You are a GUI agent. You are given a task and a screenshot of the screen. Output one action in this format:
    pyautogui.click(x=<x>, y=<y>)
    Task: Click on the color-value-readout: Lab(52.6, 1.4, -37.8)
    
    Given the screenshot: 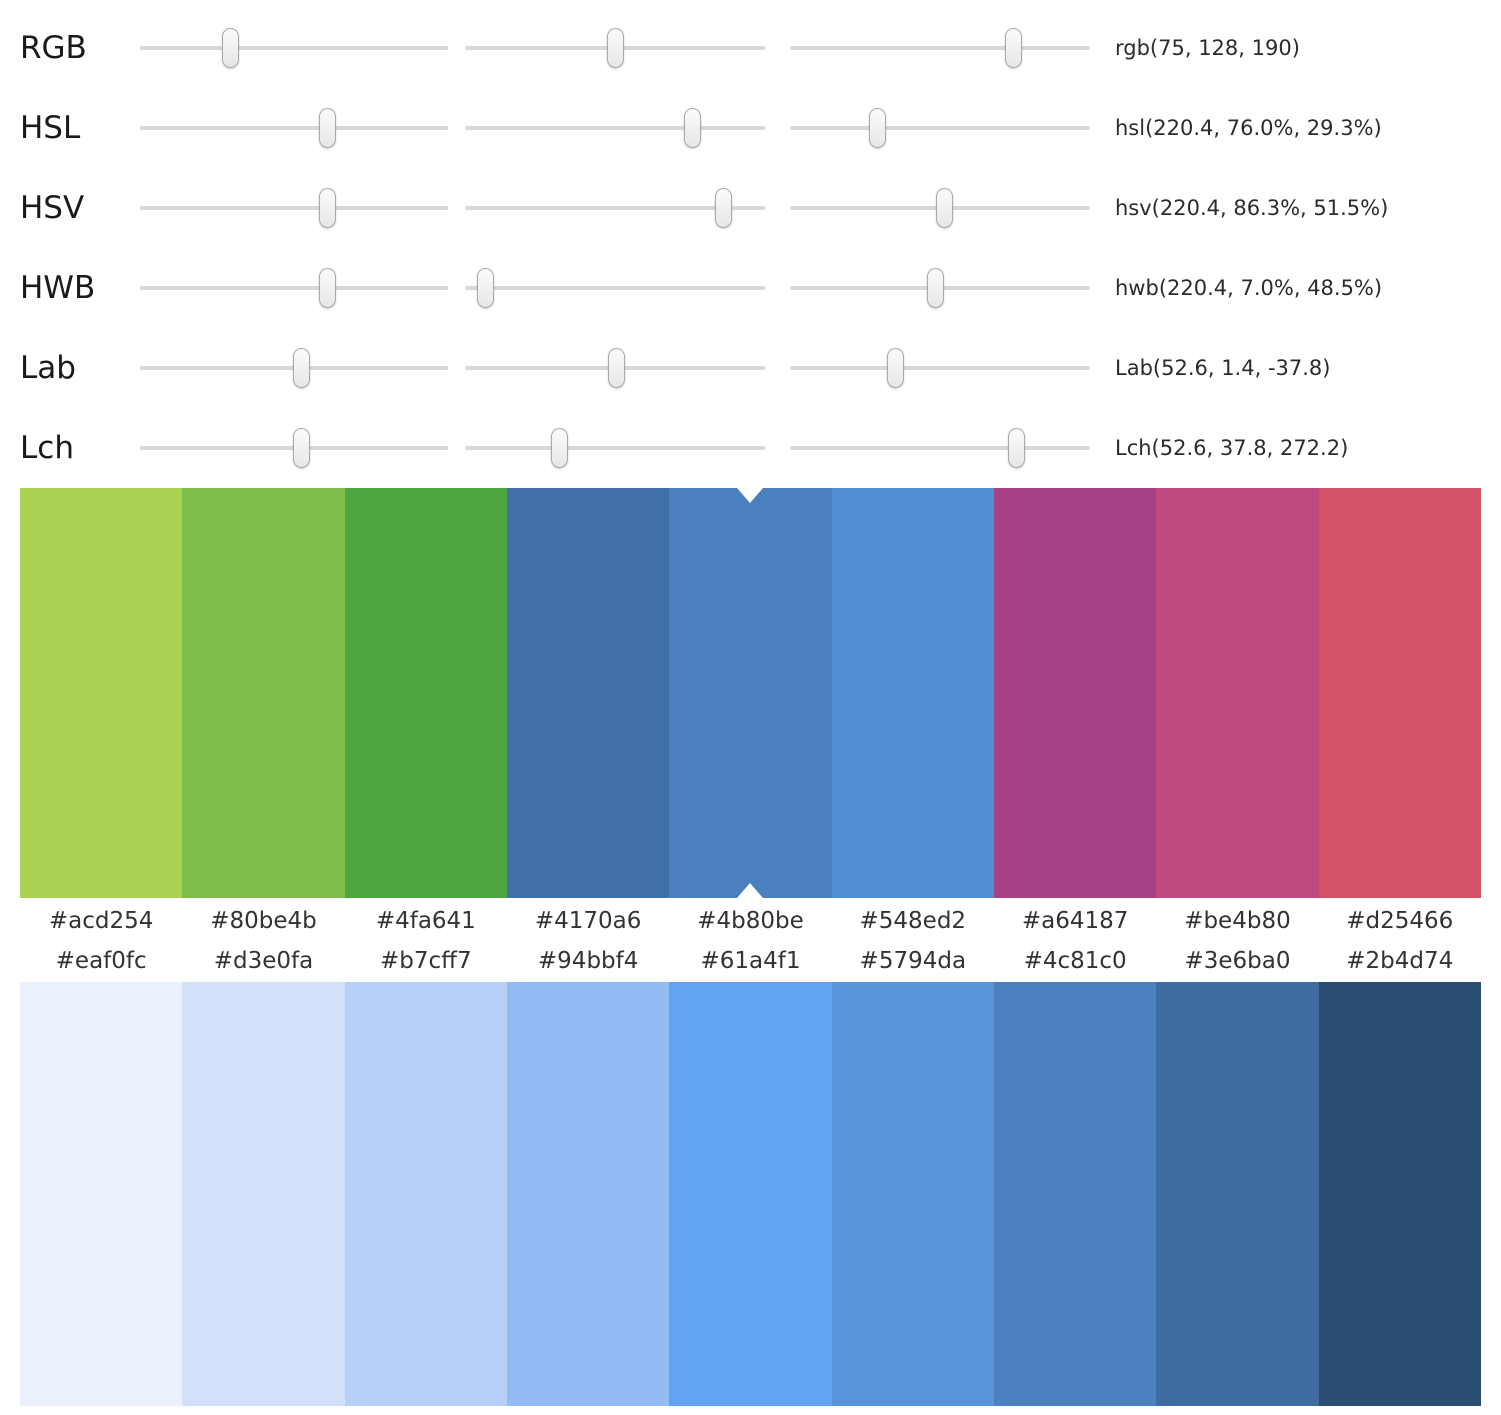 What is the action you would take?
    pyautogui.click(x=1223, y=368)
    